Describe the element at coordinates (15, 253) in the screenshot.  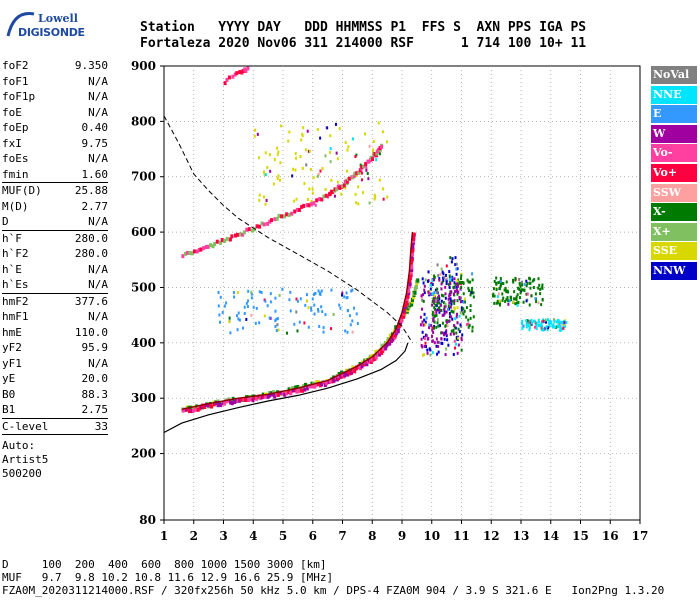
I see `param-name: h`F2` at that location.